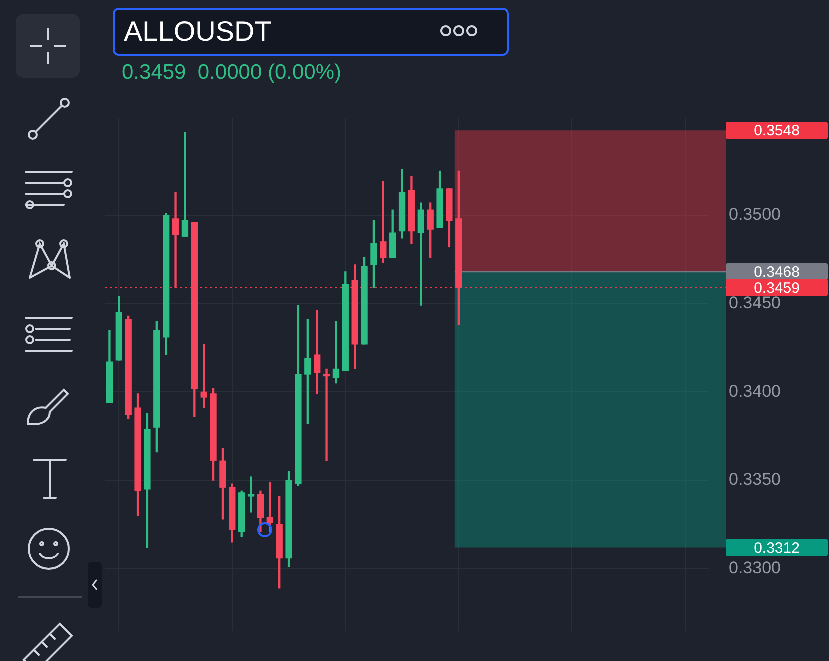 The image size is (829, 661). What do you see at coordinates (777, 273) in the screenshot?
I see `ref-line-label: 0.3468` at bounding box center [777, 273].